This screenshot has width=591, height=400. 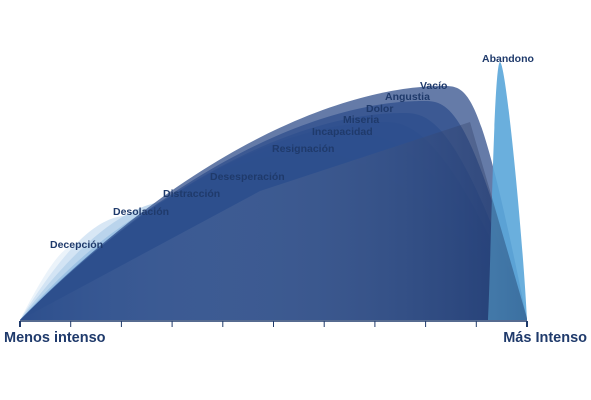 What do you see at coordinates (55, 338) in the screenshot?
I see `axis-label-left: Menos intenso` at bounding box center [55, 338].